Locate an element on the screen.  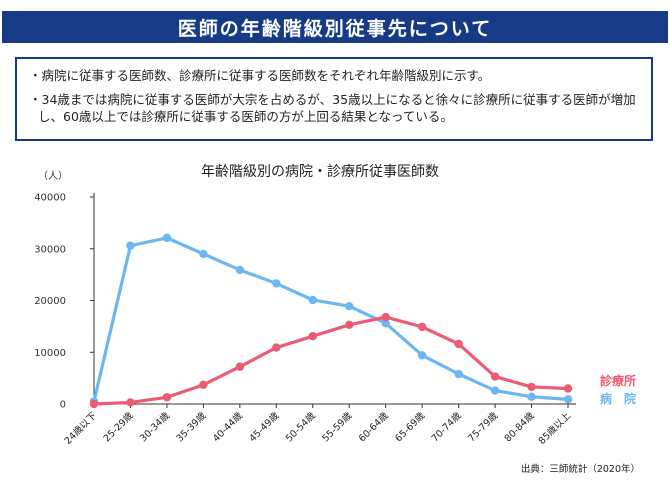
page-title: 医師の年齢階級別従事先について is located at coordinates (335, 28).